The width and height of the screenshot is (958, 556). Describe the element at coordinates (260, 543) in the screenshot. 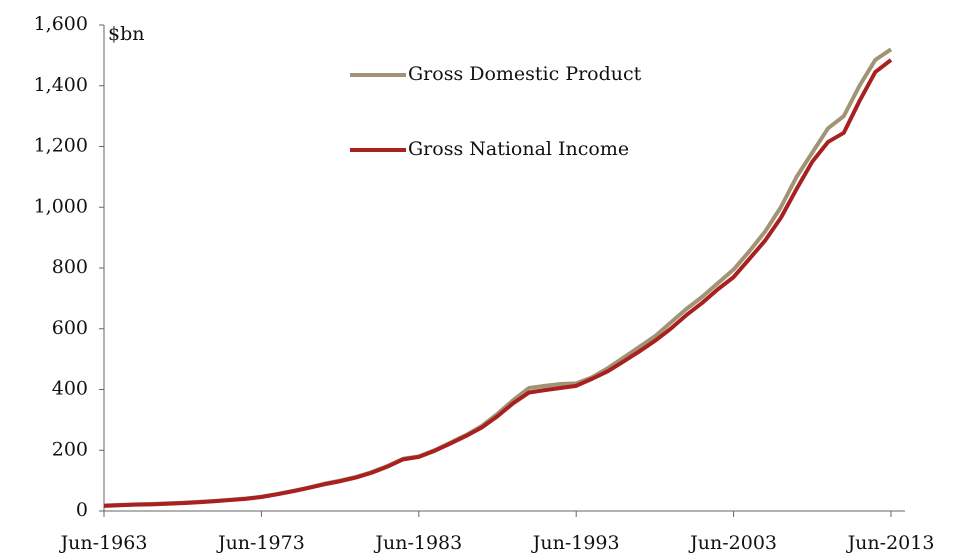

I see `x-tick-label: Jun-1973` at that location.